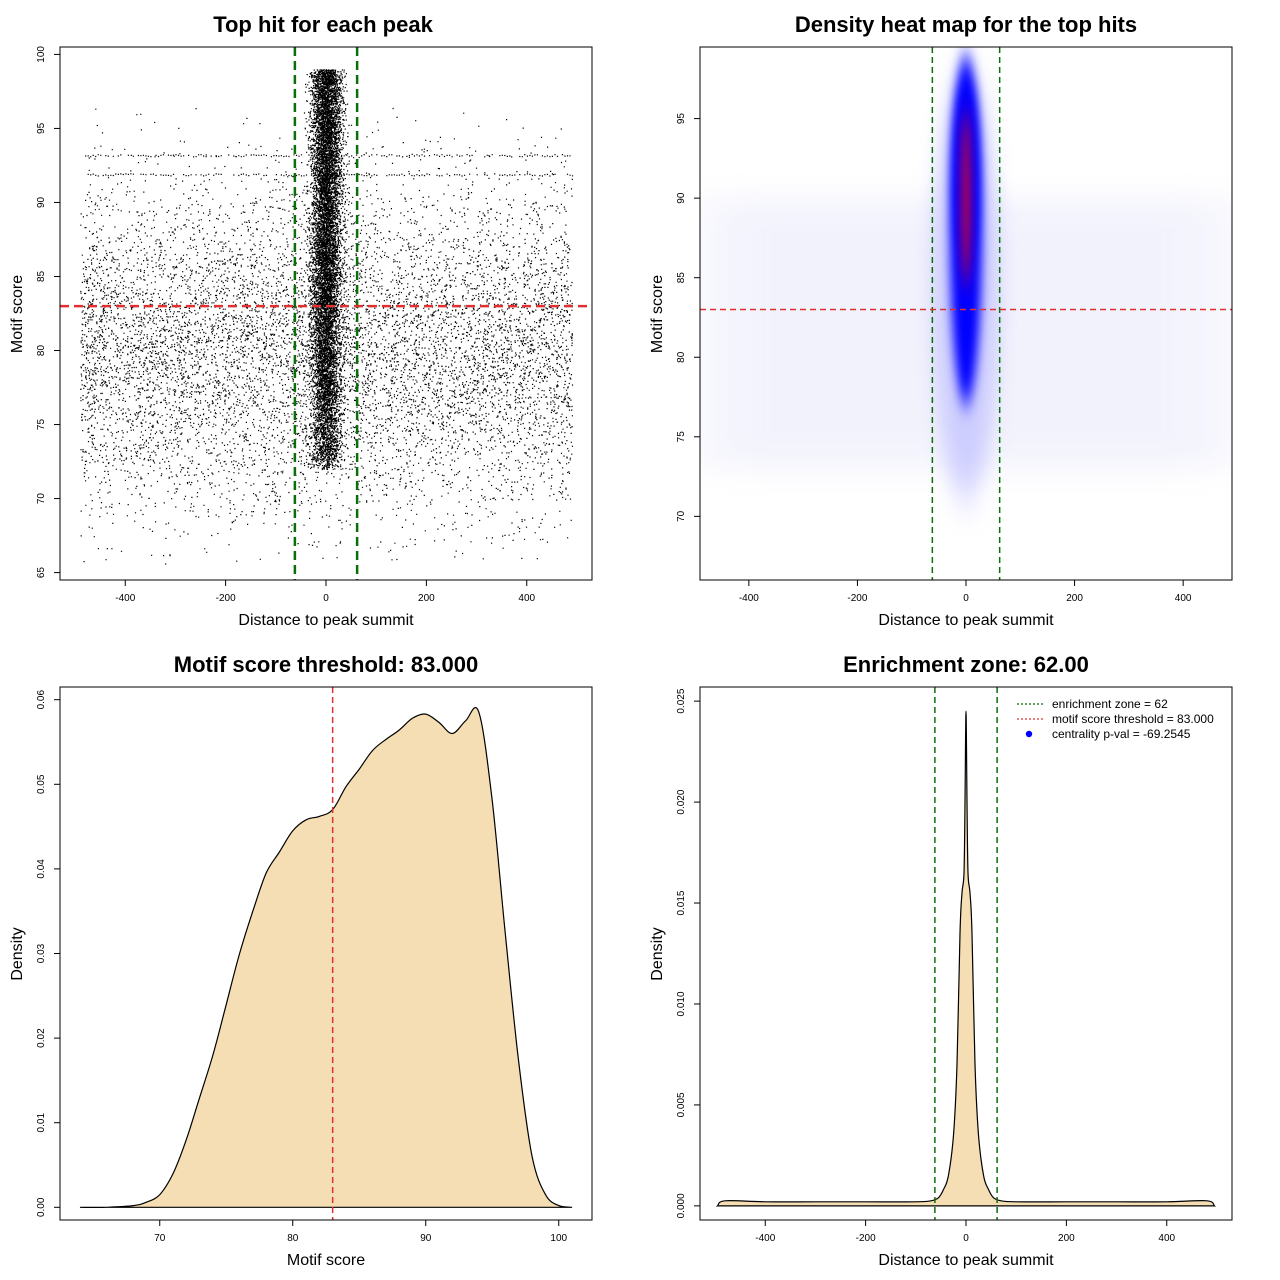  What do you see at coordinates (765, 1238) in the screenshot?
I see `enrichment-density-x-tick-label: -400` at bounding box center [765, 1238].